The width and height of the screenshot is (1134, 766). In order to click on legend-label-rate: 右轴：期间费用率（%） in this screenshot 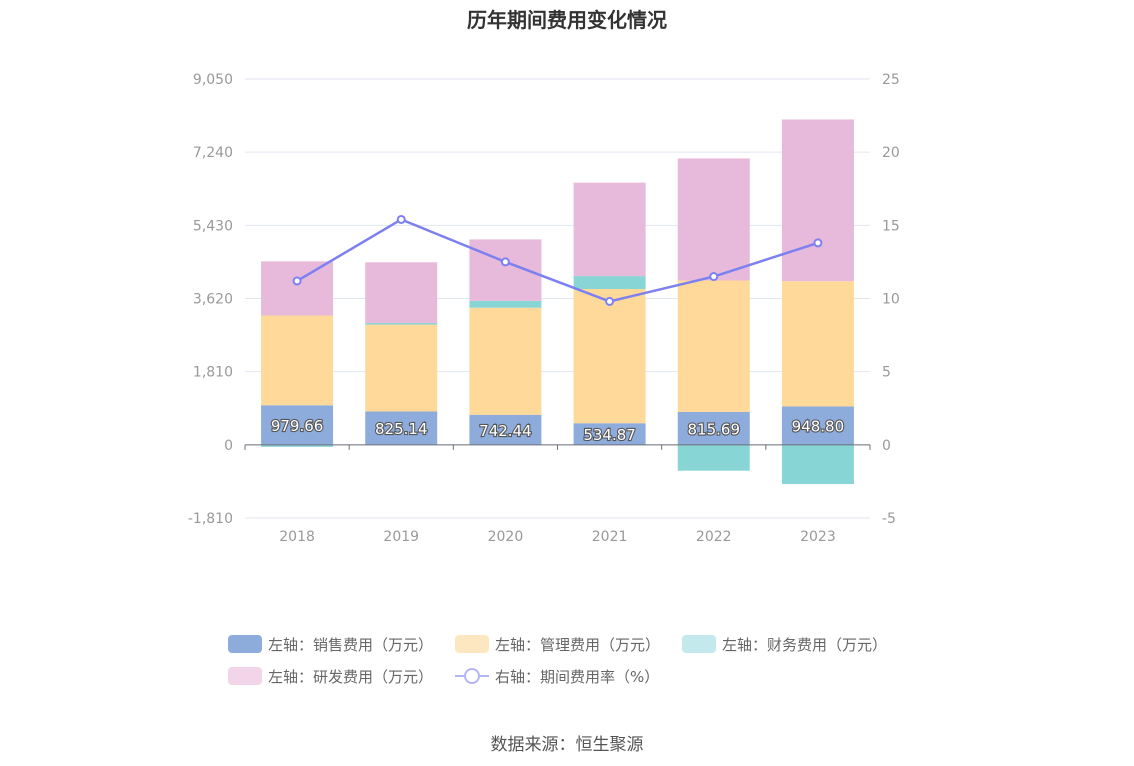, I will do `click(577, 676)`.